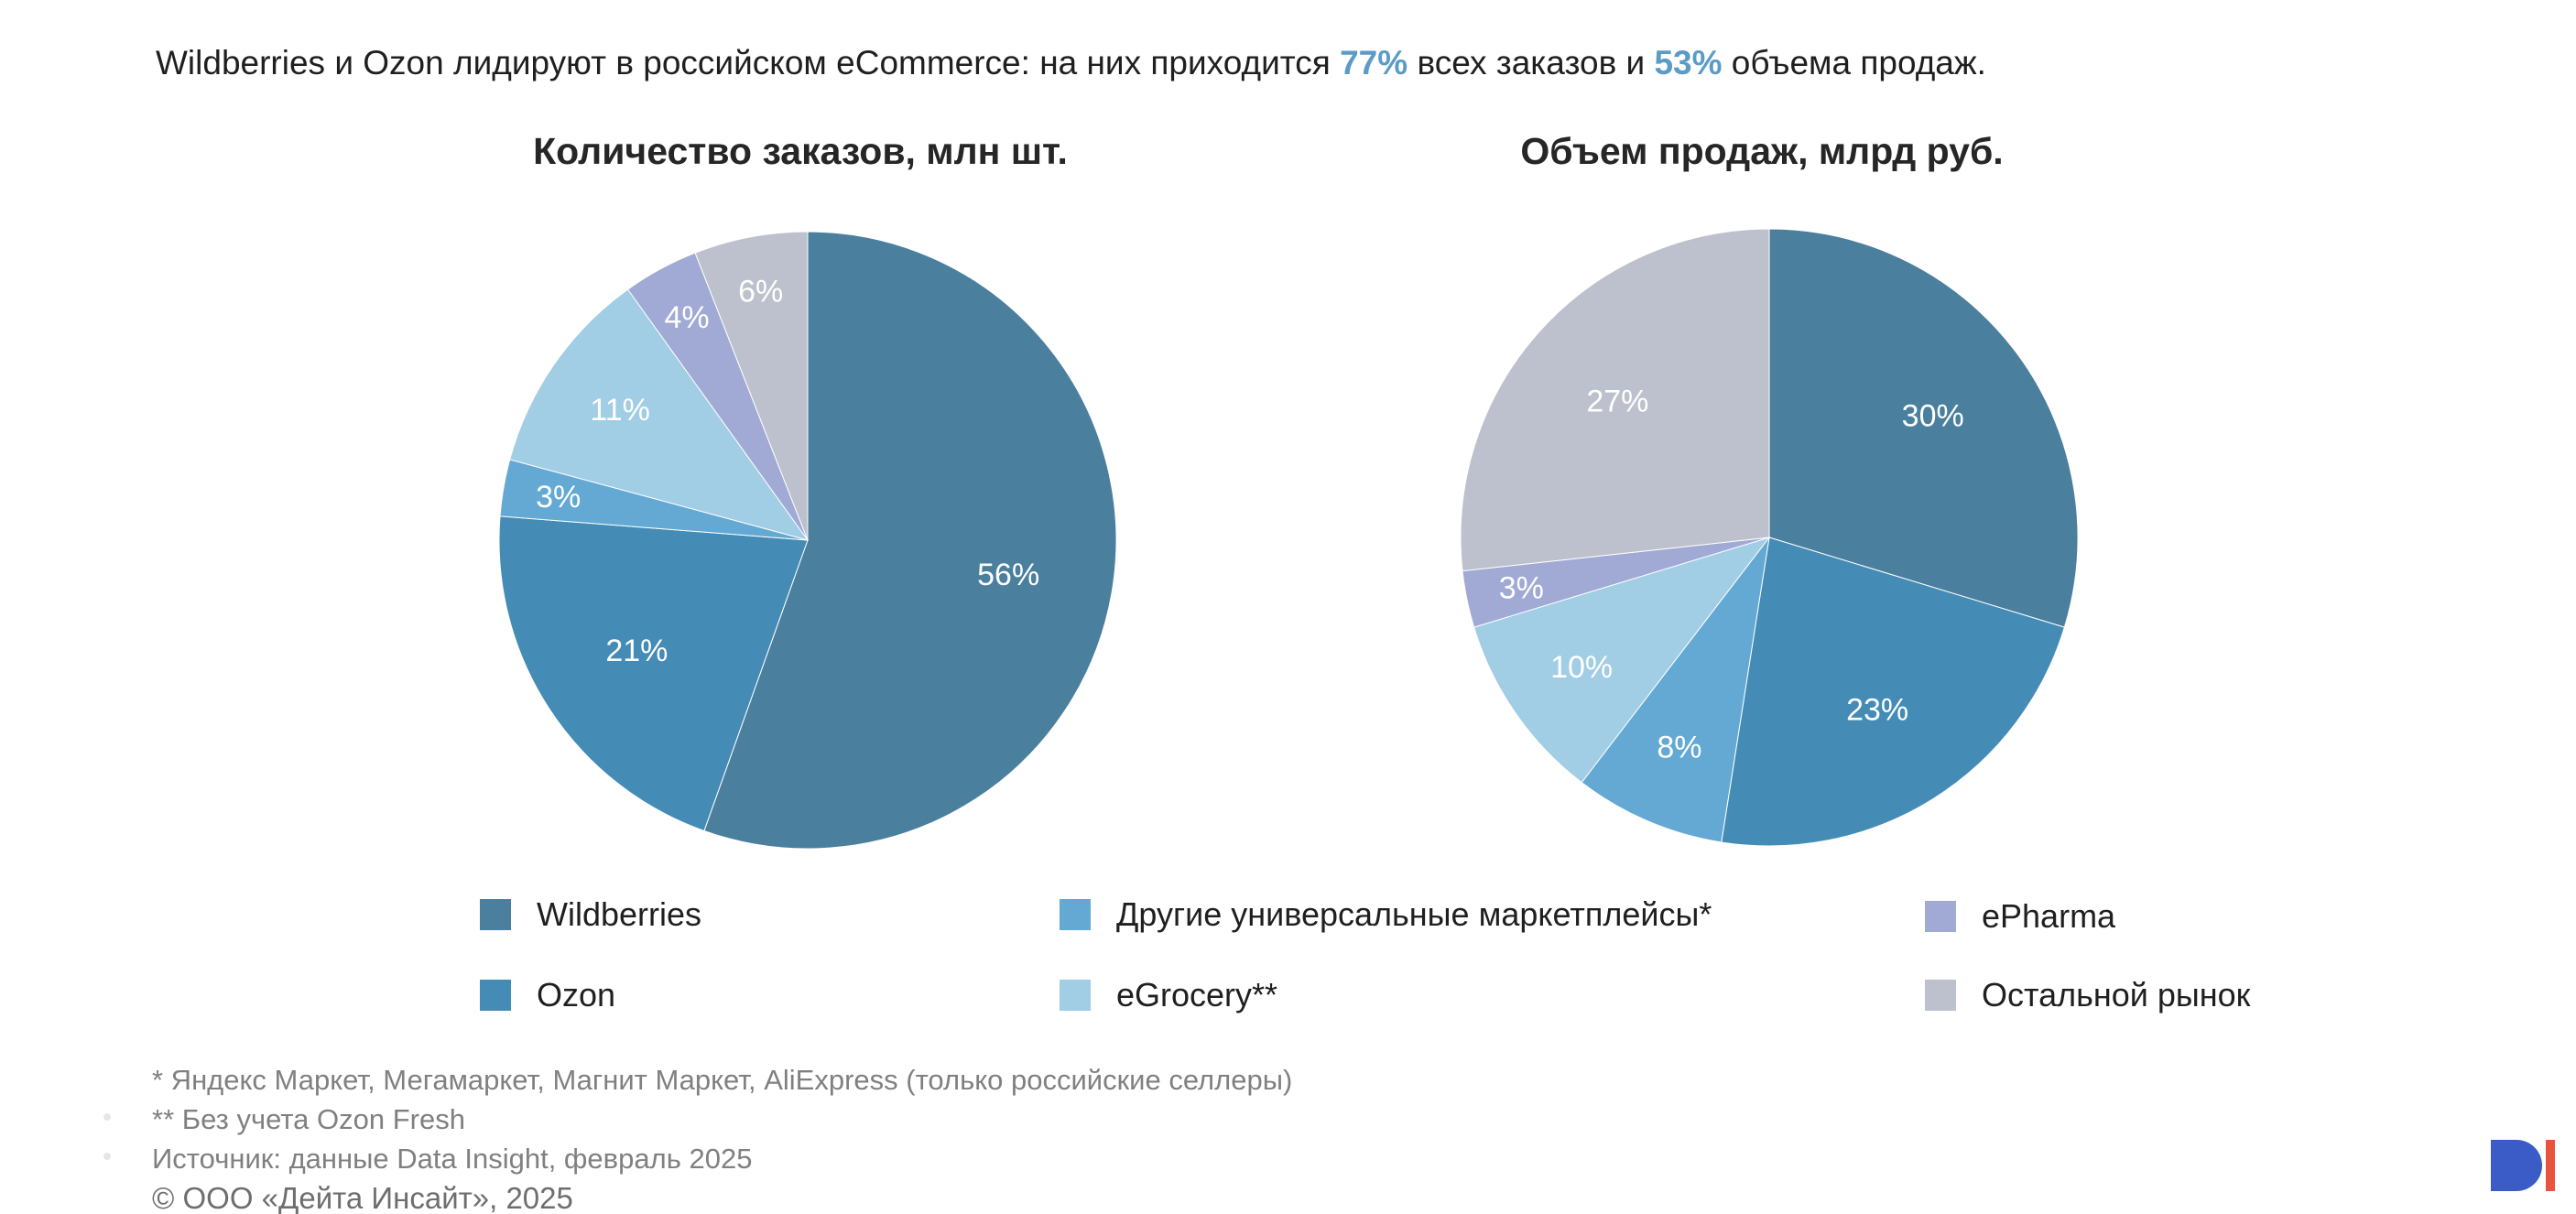 The width and height of the screenshot is (2576, 1214). I want to click on pie-slice-sales-other-marketplaces, so click(1675, 690).